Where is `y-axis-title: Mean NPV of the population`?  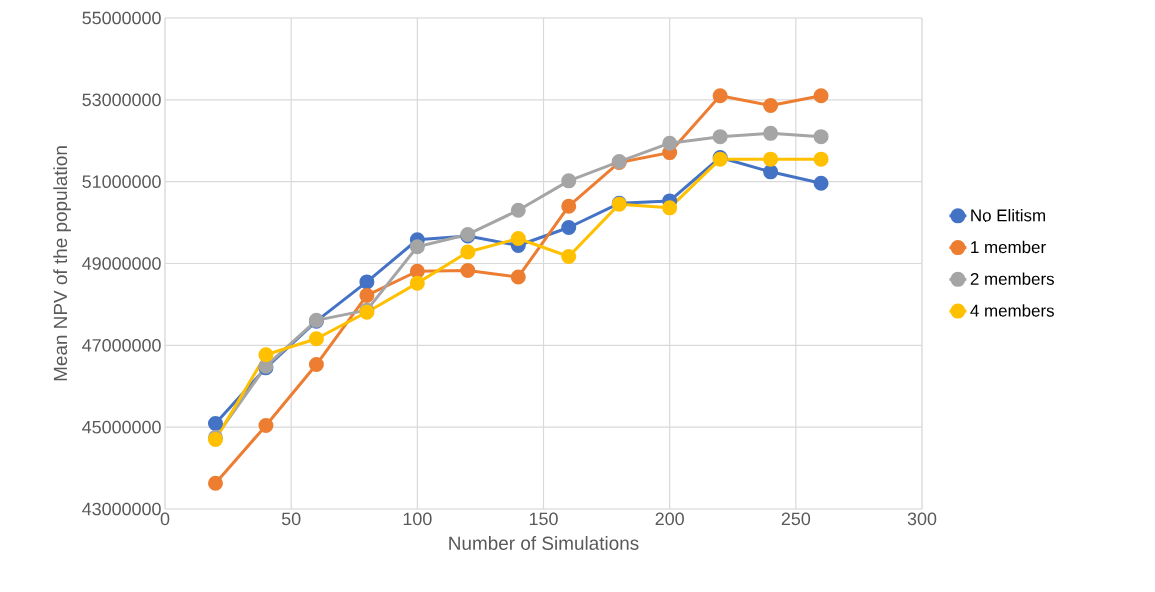
y-axis-title: Mean NPV of the population is located at coordinates (62, 263).